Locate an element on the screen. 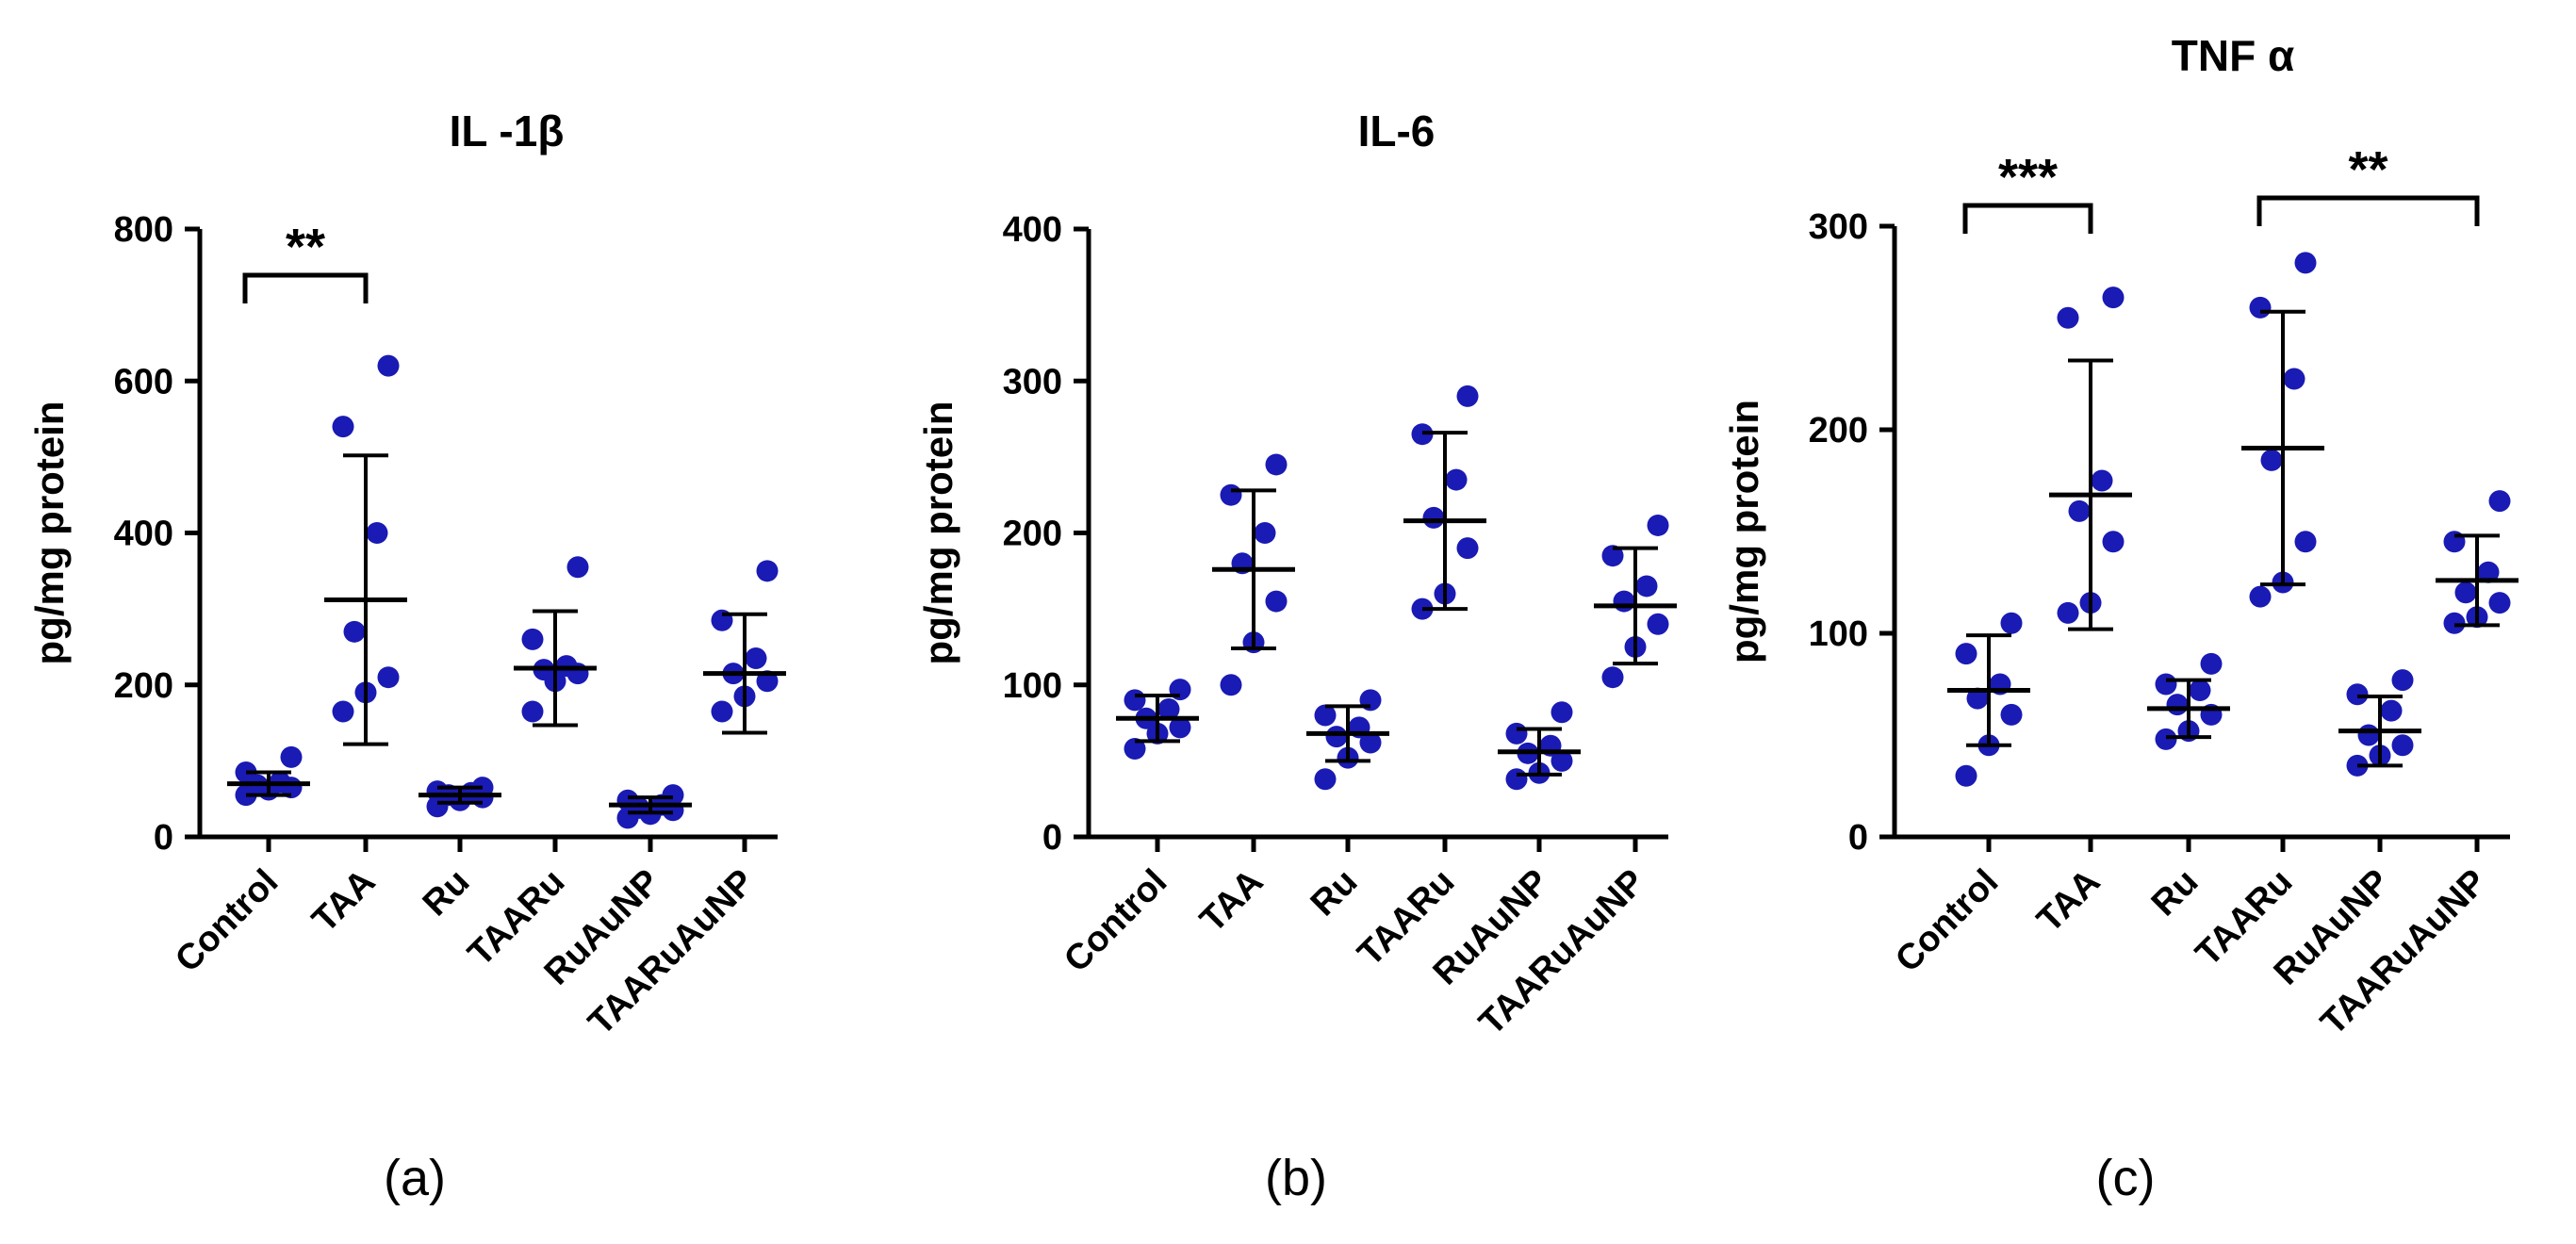 Image resolution: width=2576 pixels, height=1244 pixels. chart-title: TNF α is located at coordinates (2233, 55).